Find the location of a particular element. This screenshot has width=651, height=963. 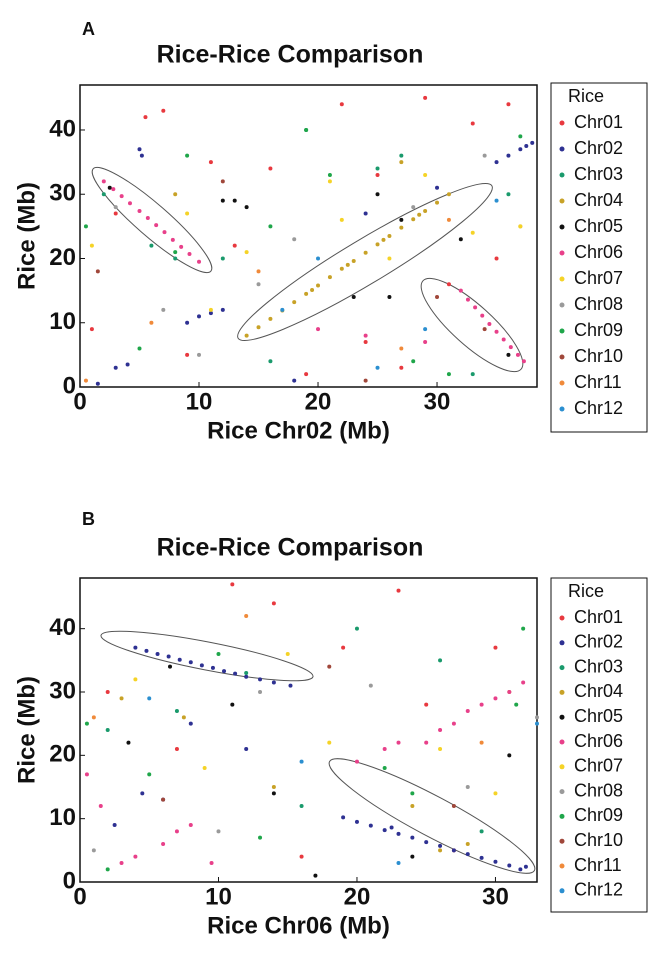

legend-label: Chr02 is located at coordinates (598, 642).